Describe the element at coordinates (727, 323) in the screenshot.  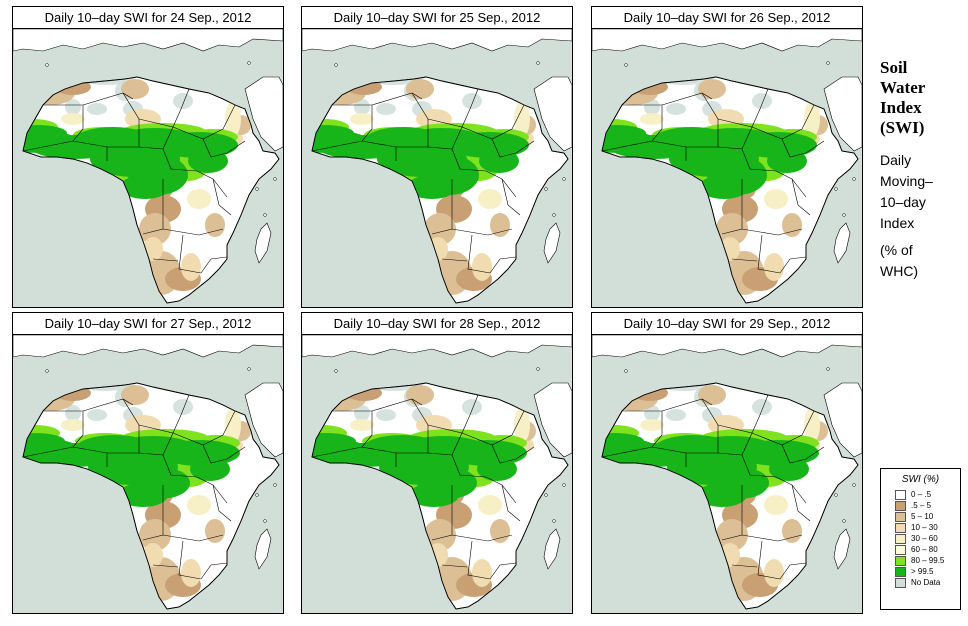
I see `panel-title: Daily 10–day SWI for 29 Sep., 2012` at that location.